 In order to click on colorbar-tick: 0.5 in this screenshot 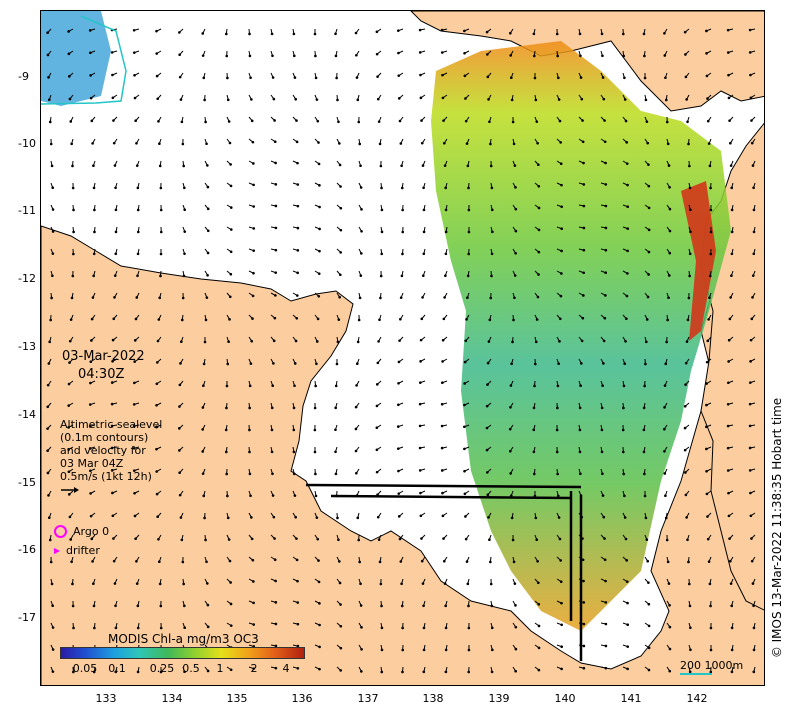, I will do `click(191, 668)`.